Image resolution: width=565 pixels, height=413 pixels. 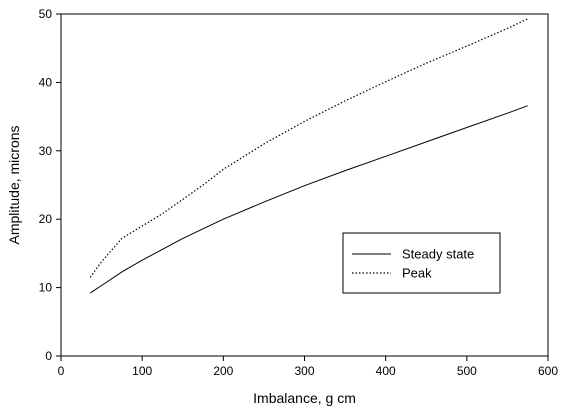 I want to click on x-tick-label: 600, so click(x=548, y=371).